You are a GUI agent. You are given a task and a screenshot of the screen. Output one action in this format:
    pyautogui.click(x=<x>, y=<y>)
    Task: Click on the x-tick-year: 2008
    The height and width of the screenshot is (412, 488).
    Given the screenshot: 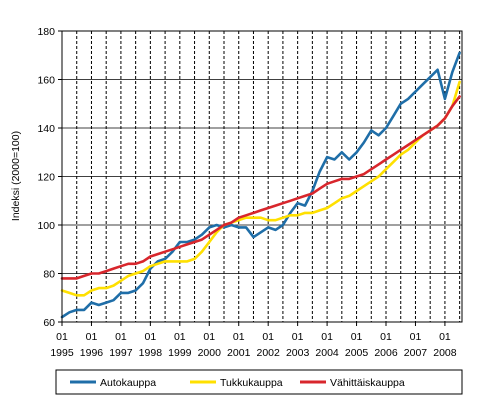 What is the action you would take?
    pyautogui.click(x=445, y=353)
    